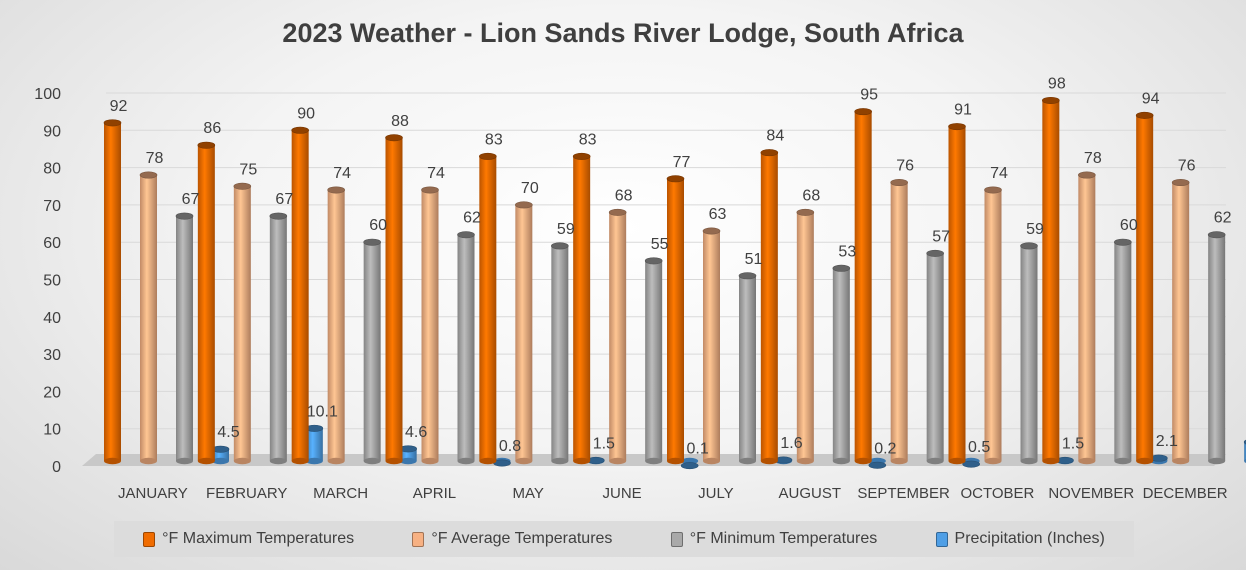 The image size is (1246, 570). I want to click on x-tick-label: DECEMBER, so click(1185, 493).